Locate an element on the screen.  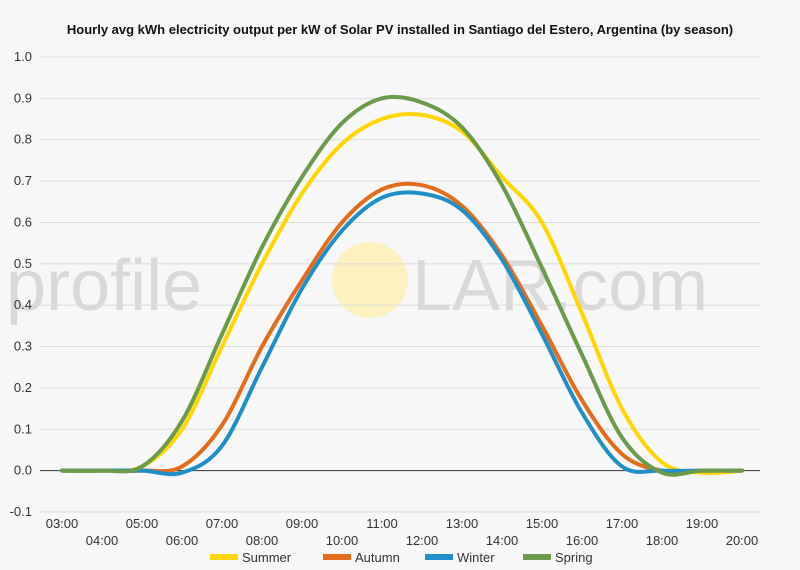
watermark: profile LAR.com is located at coordinates (357, 284).